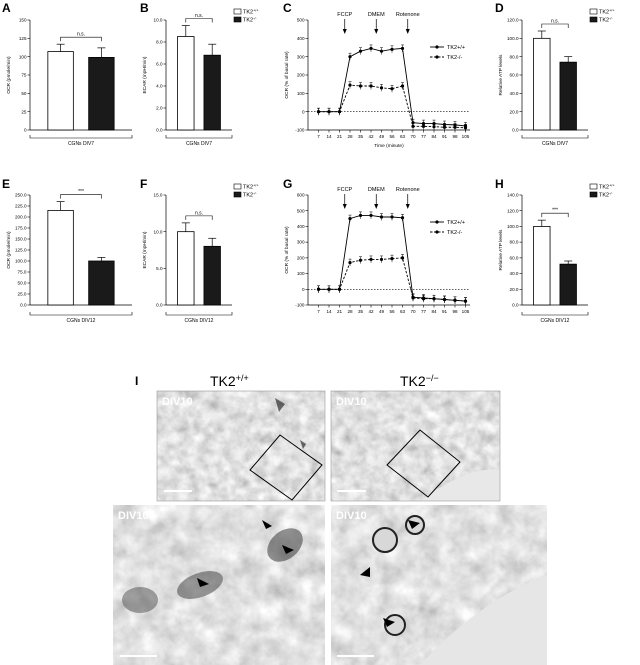  Describe the element at coordinates (514, 242) in the screenshot. I see `y-tick-label: 80.0` at that location.